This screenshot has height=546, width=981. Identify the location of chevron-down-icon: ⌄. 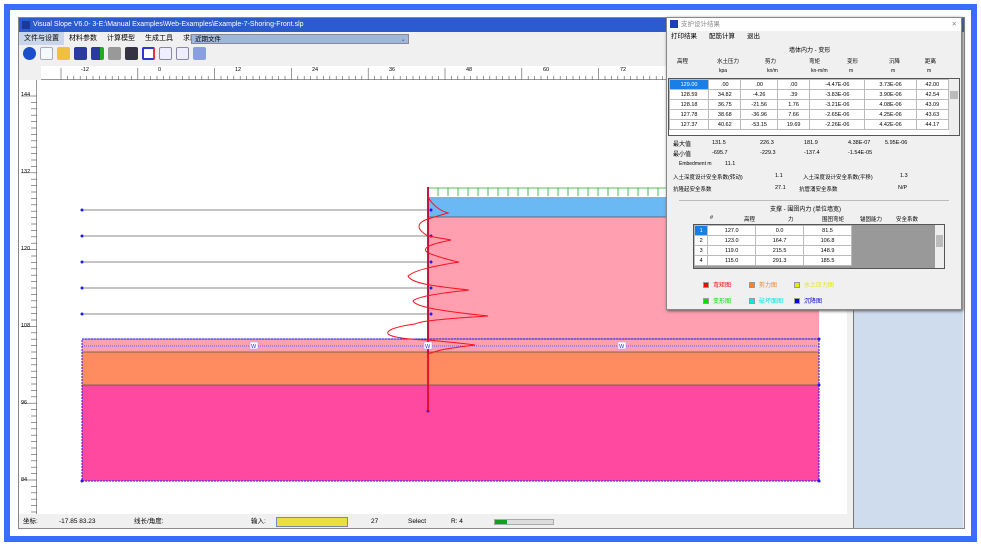
(403, 39).